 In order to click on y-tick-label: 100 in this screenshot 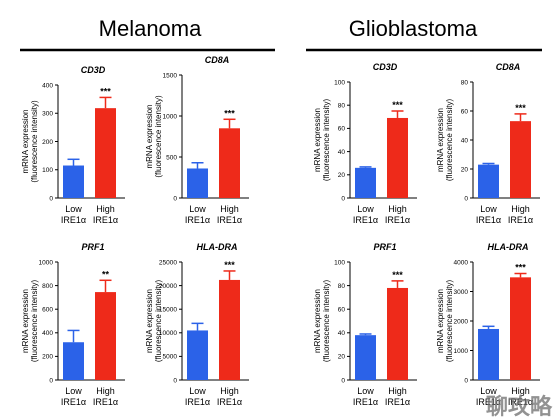, I will do `click(339, 82)`.